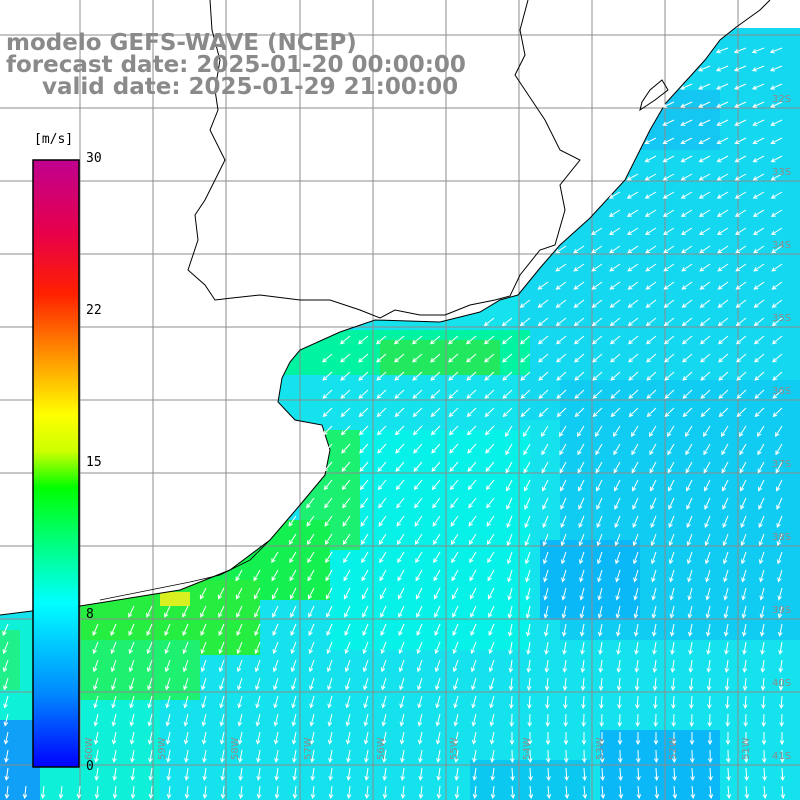 The image size is (800, 800). What do you see at coordinates (90, 766) in the screenshot?
I see `colorbar-tick-0: 0` at bounding box center [90, 766].